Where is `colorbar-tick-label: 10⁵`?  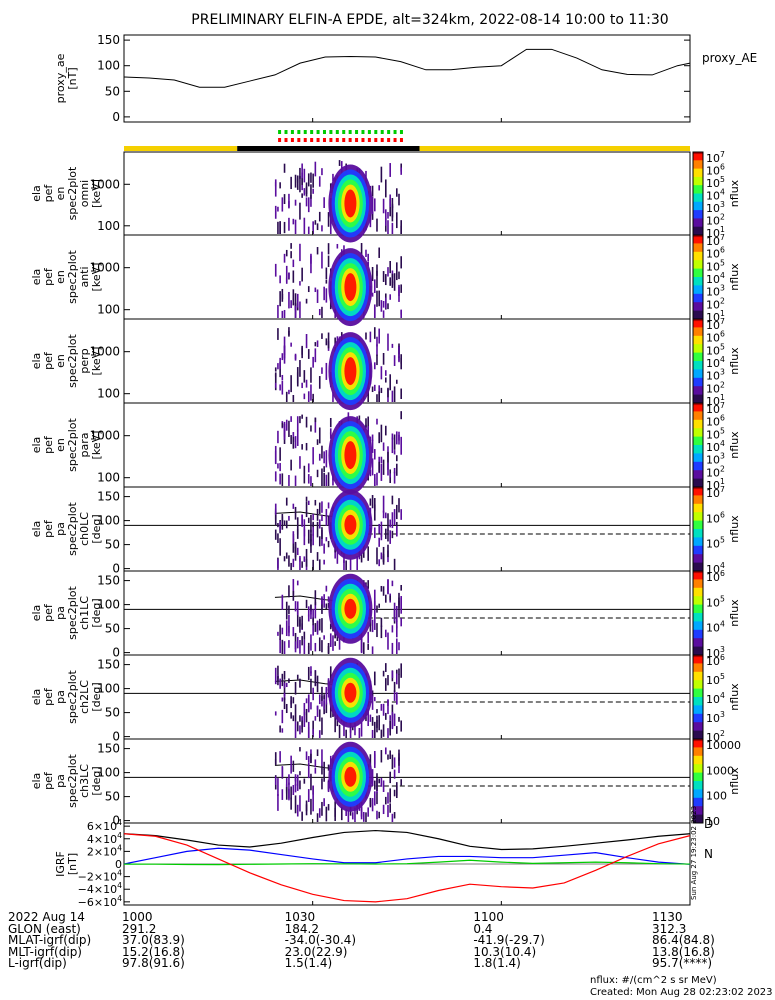
colorbar-tick-label: 10⁵ is located at coordinates (715, 182).